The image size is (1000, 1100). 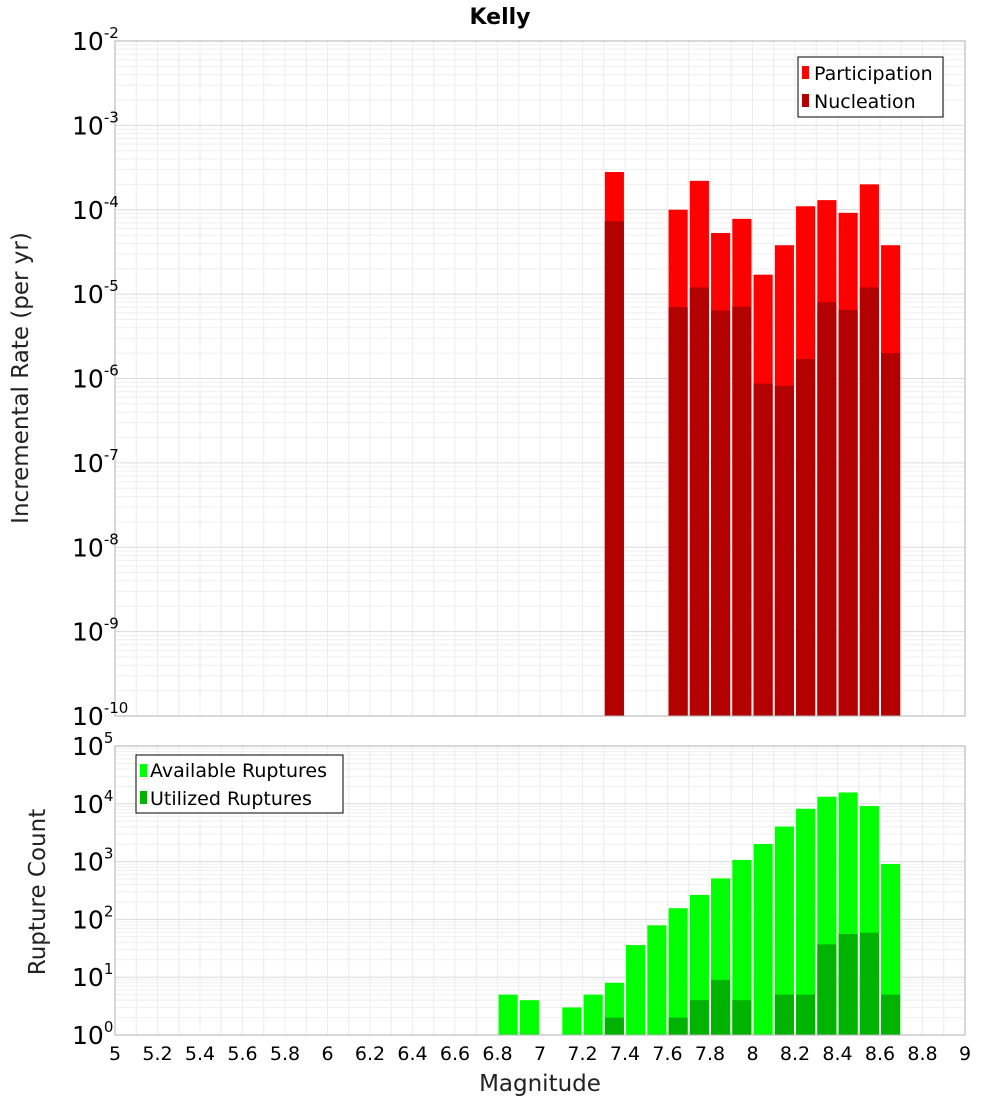 What do you see at coordinates (92, 1034) in the screenshot?
I see `y-tick-label: 10⁰` at bounding box center [92, 1034].